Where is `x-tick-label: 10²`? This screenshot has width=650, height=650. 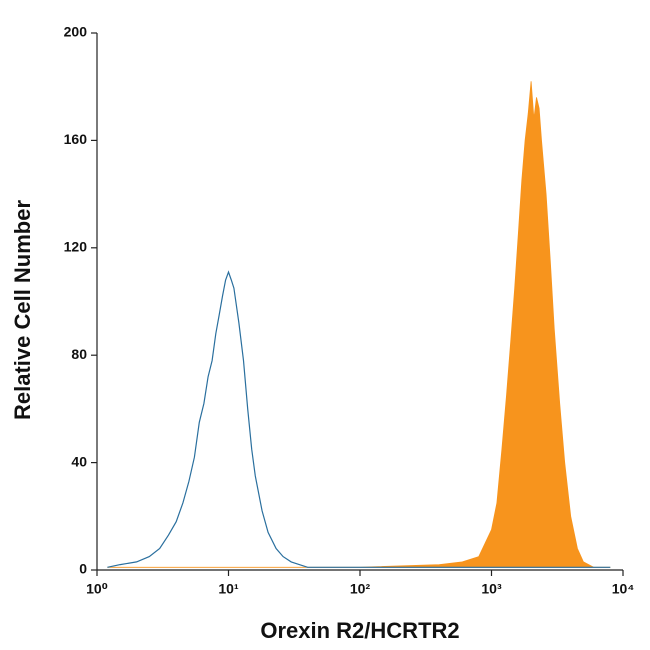 x-tick-label: 10² is located at coordinates (360, 589).